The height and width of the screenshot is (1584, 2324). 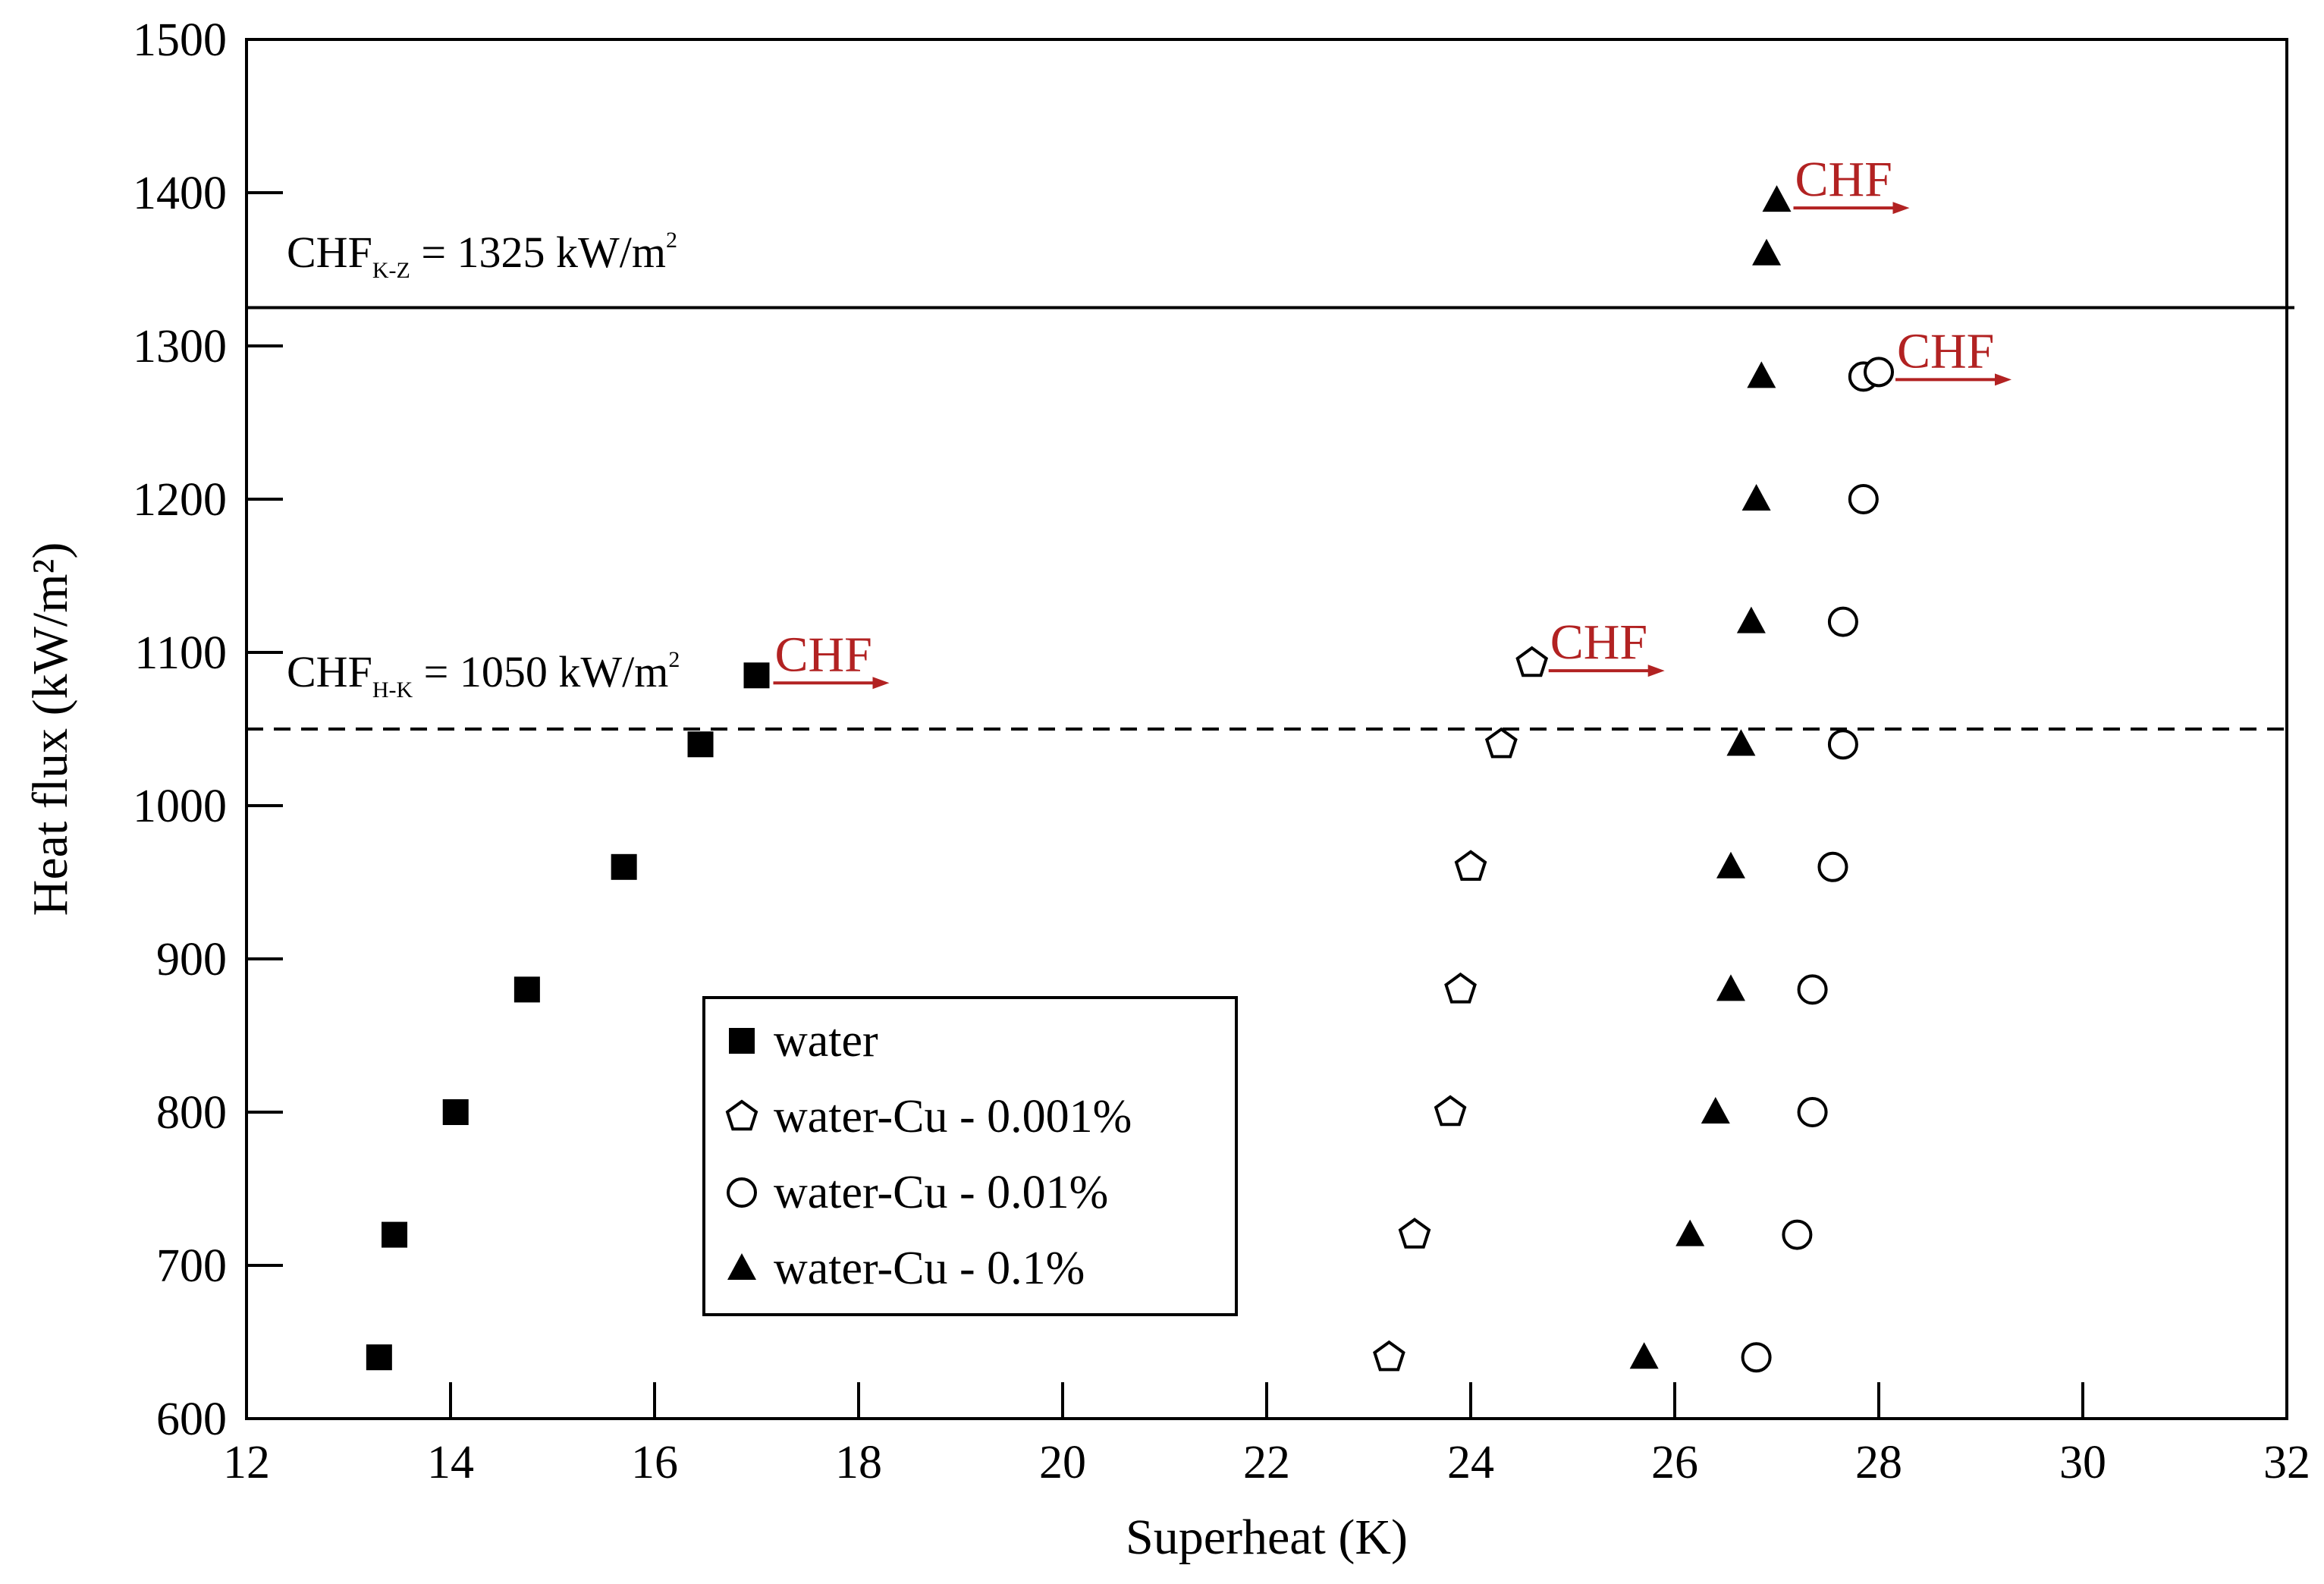 What do you see at coordinates (1470, 1462) in the screenshot?
I see `x-tick-label: 24` at bounding box center [1470, 1462].